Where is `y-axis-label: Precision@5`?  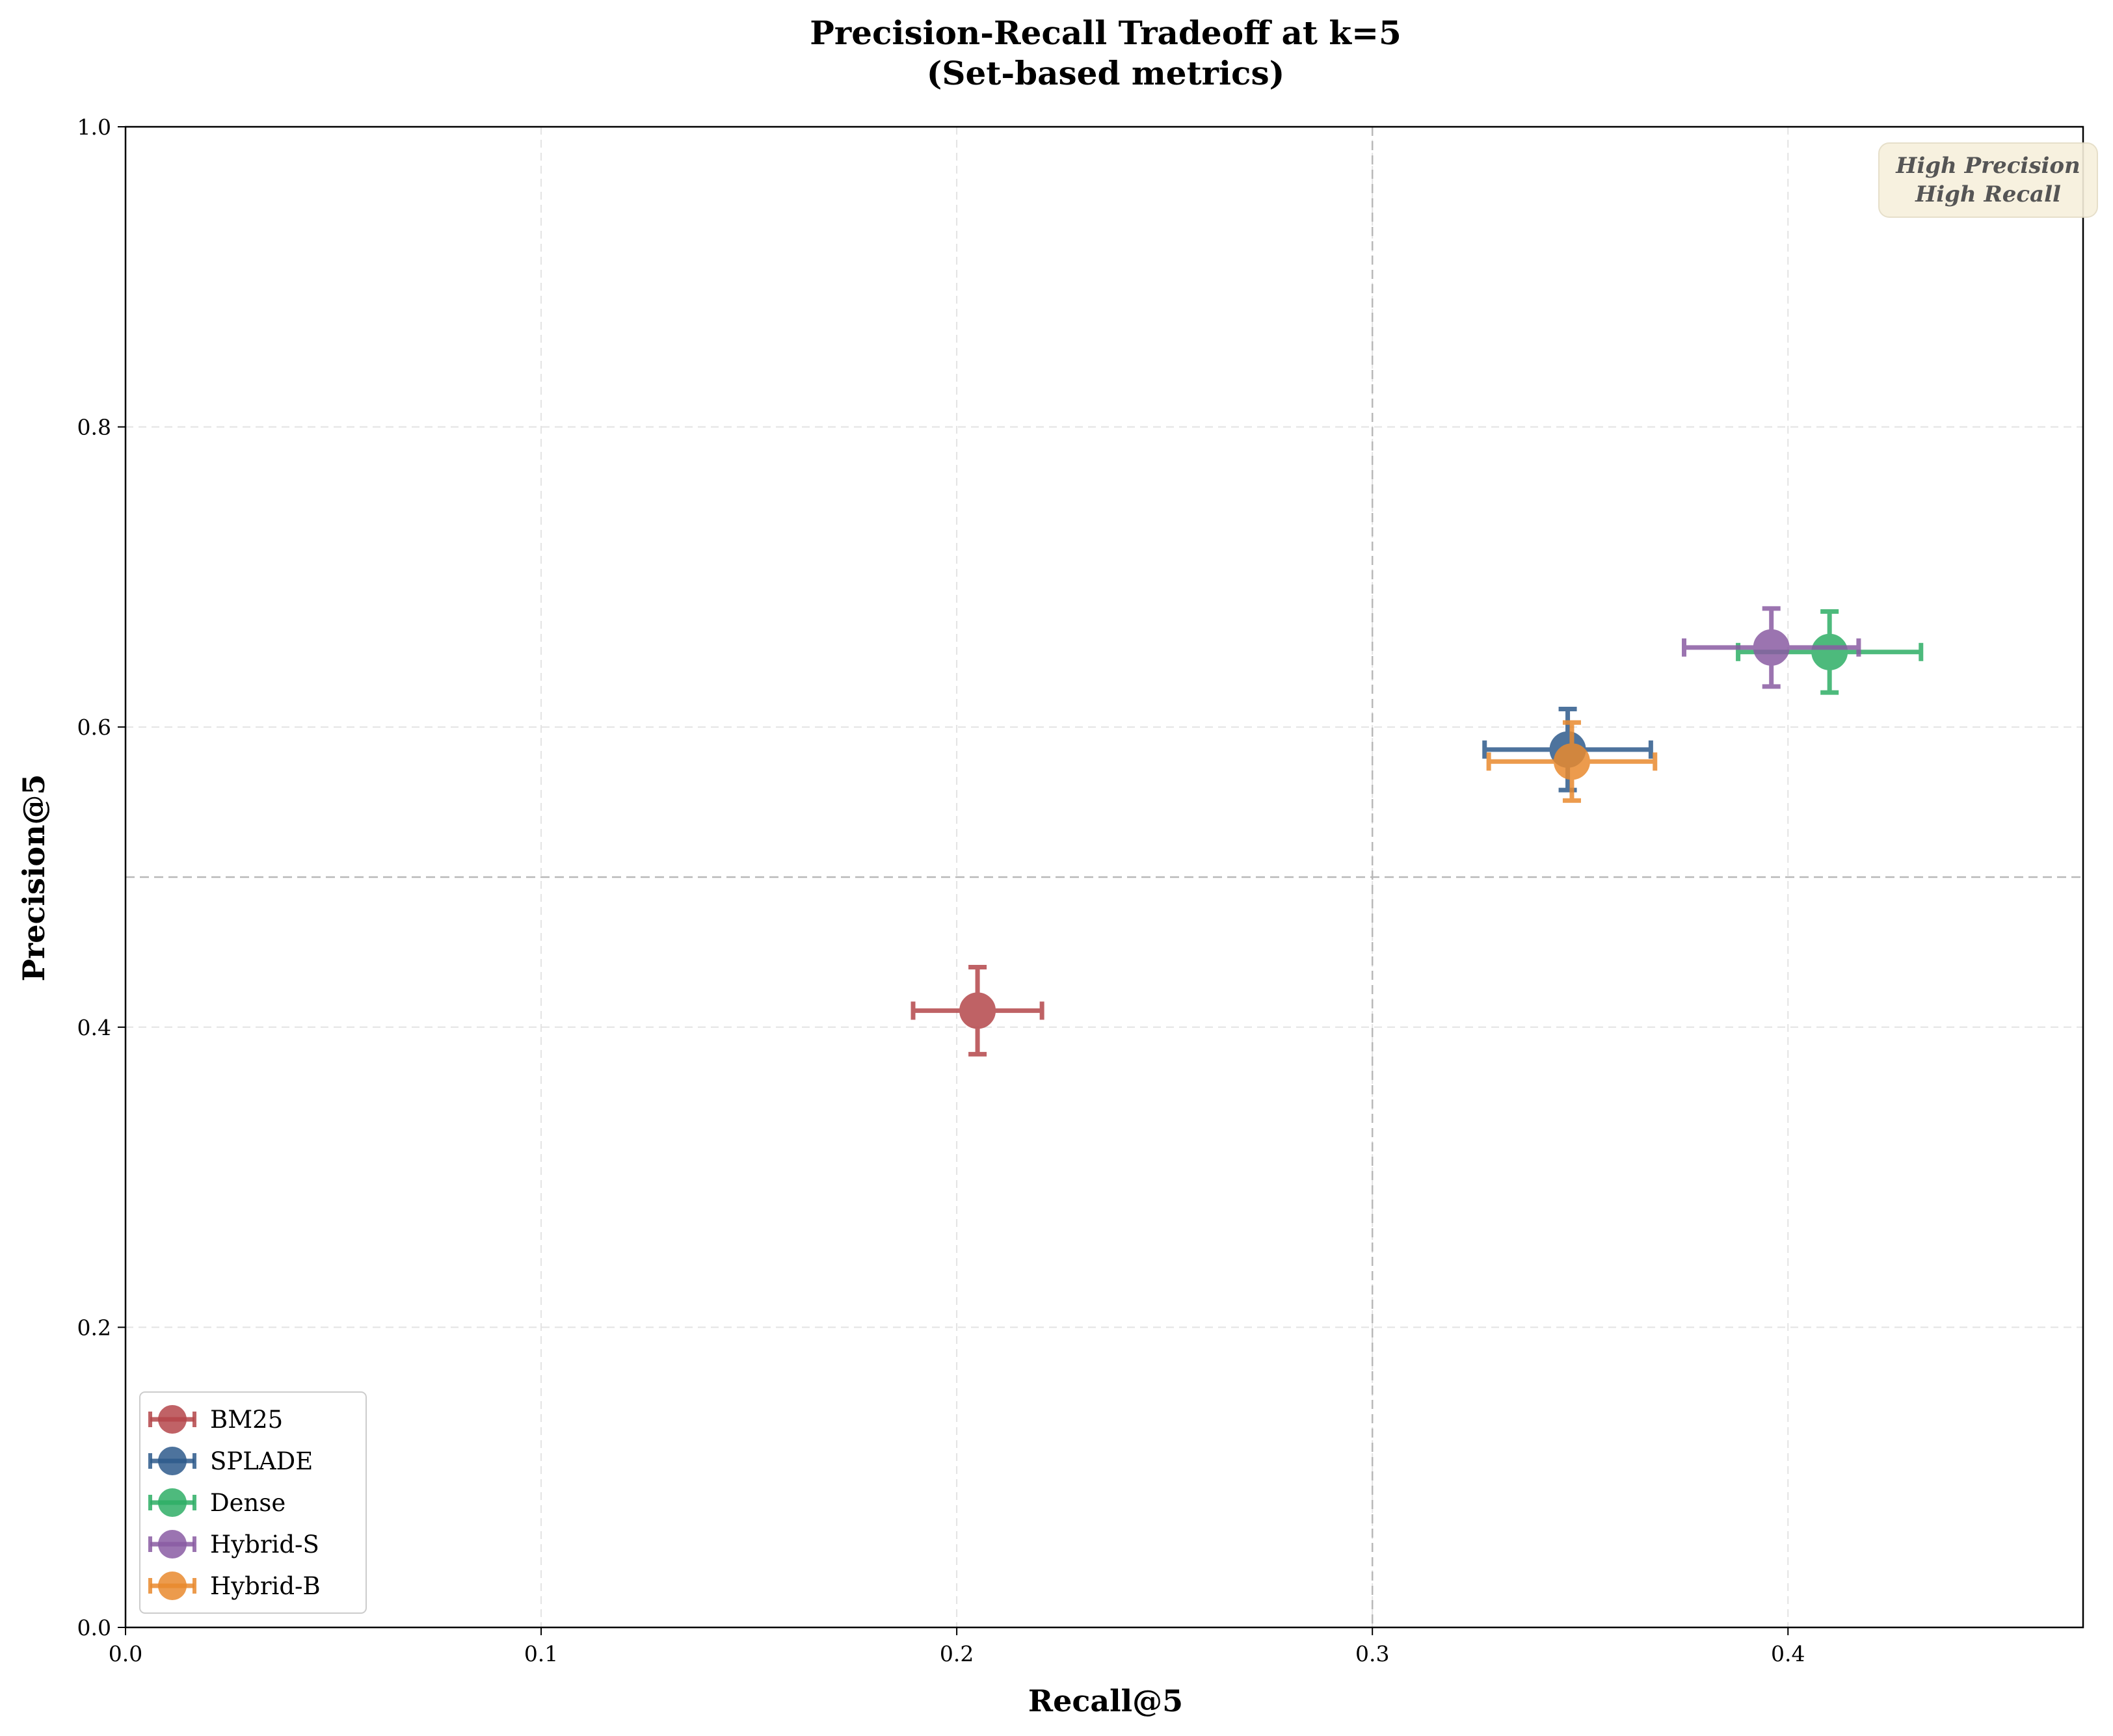 y-axis-label: Precision@5 is located at coordinates (33, 877).